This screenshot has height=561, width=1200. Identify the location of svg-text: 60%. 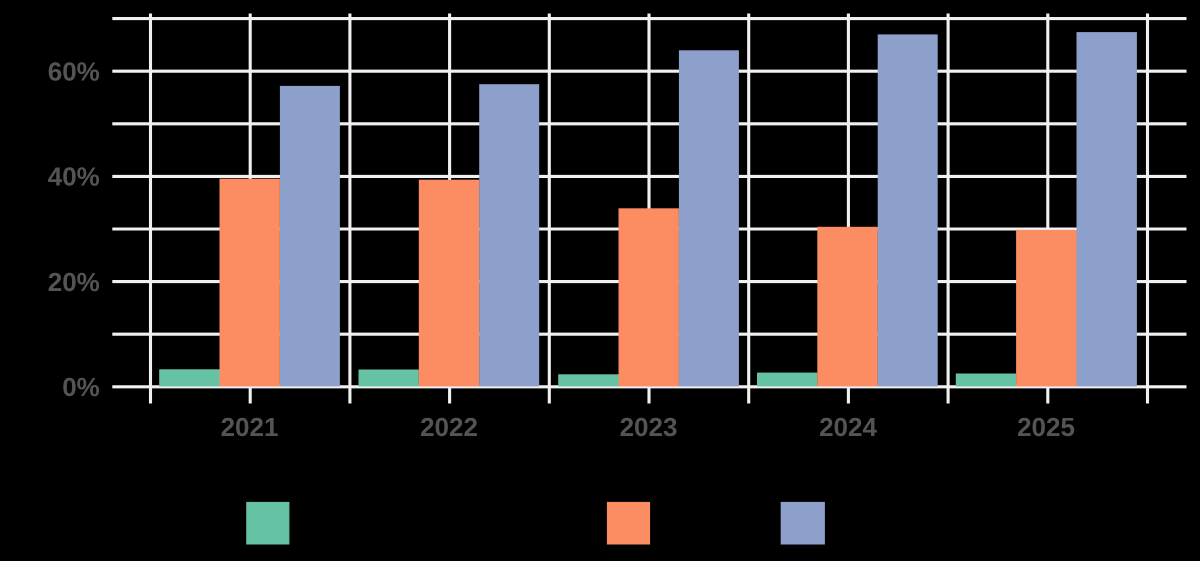
(74, 71).